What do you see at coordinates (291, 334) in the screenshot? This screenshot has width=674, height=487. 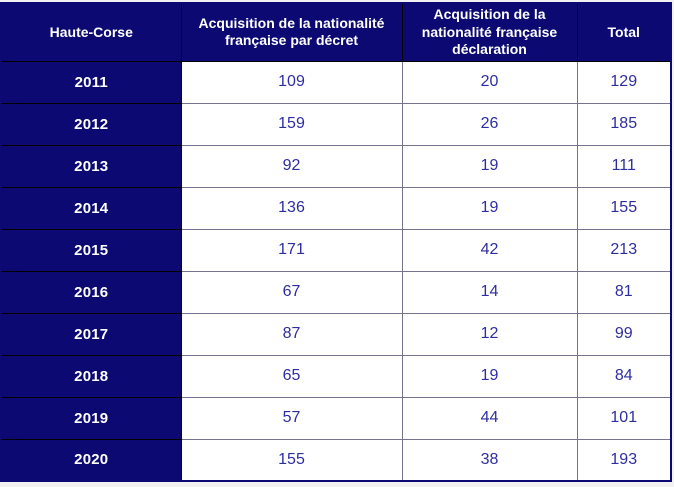 I see `decret-value: 87` at bounding box center [291, 334].